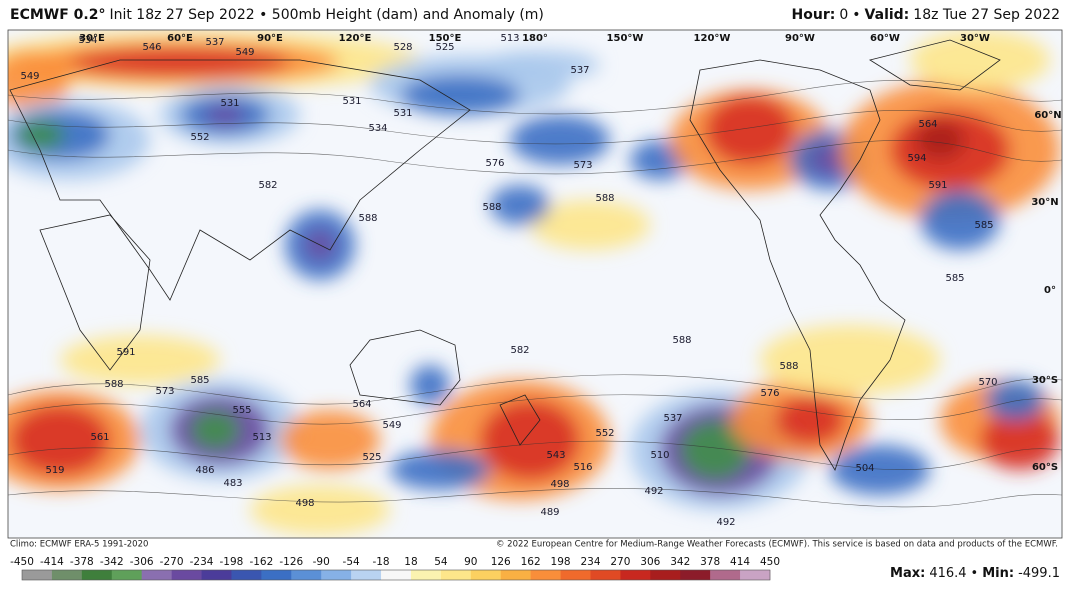 The height and width of the screenshot is (598, 1080). I want to click on colorbar-tick-label: 450, so click(770, 562).